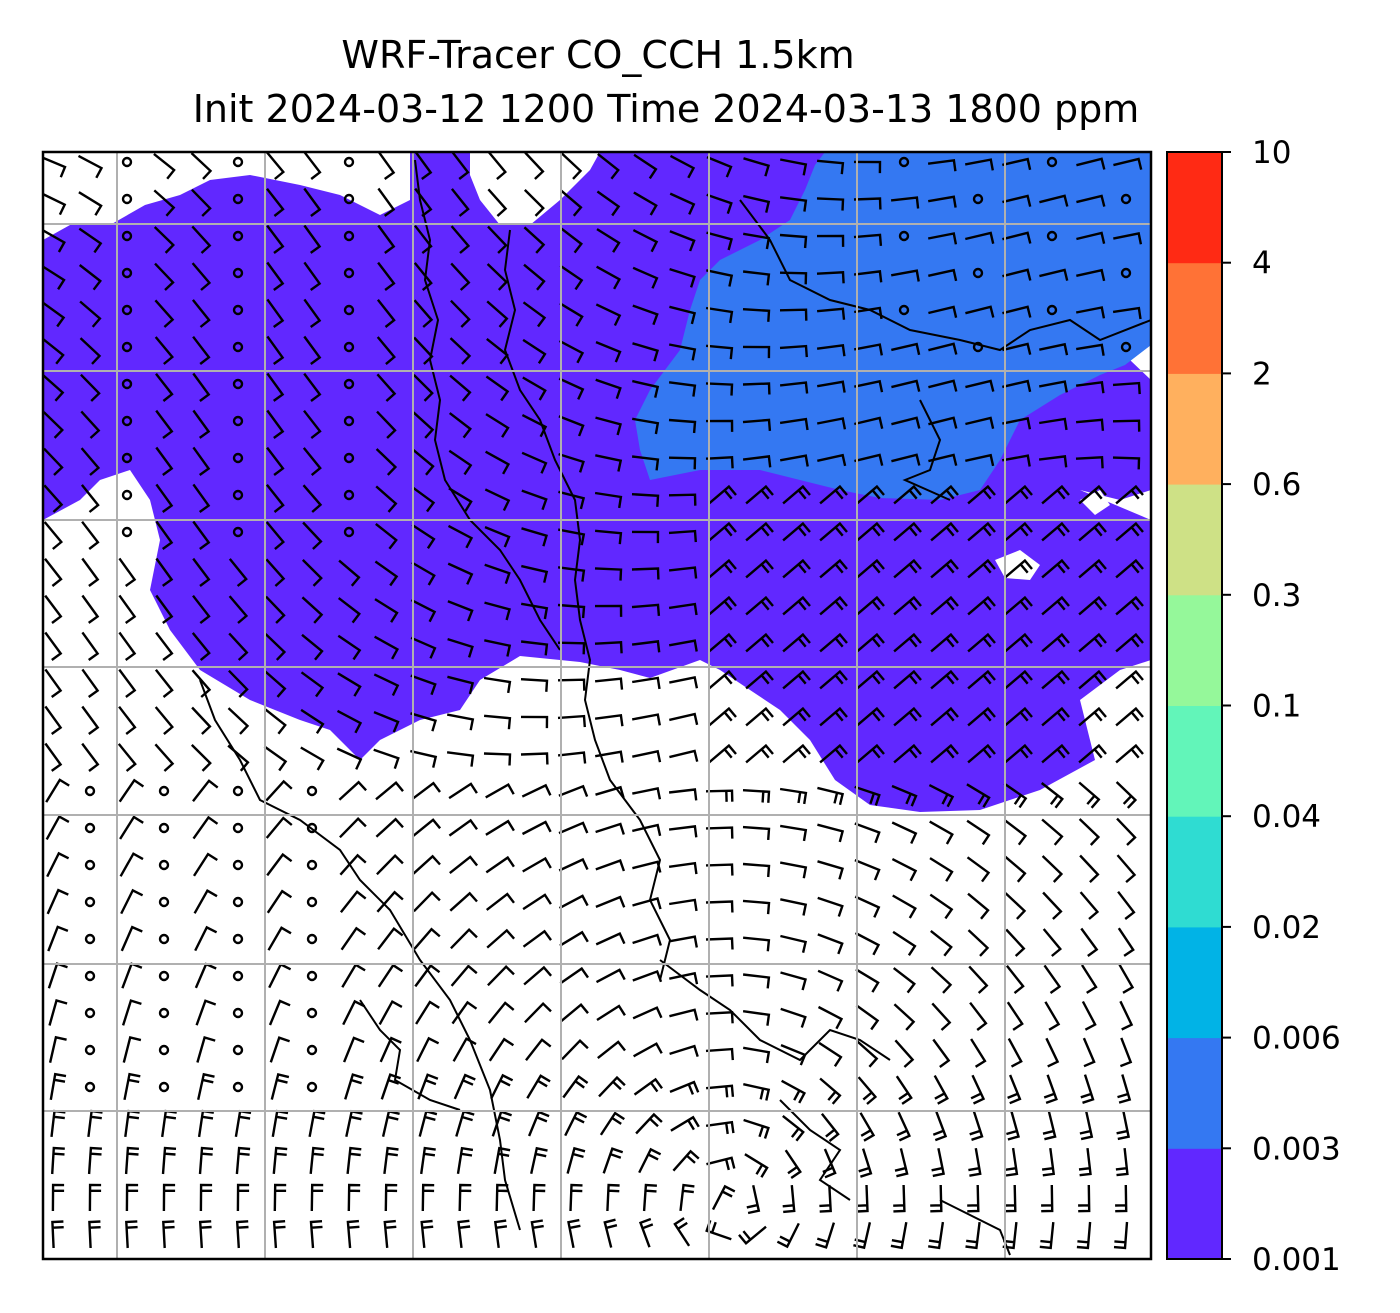 The width and height of the screenshot is (1400, 1313). I want to click on colorbar-tick-label-0: 0.001, so click(1296, 1260).